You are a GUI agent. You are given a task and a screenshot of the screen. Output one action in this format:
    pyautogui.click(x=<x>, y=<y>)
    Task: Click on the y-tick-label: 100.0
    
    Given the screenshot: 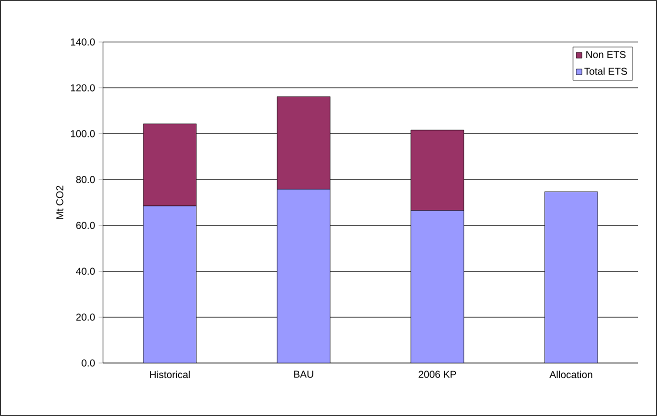 What is the action you would take?
    pyautogui.click(x=82, y=134)
    